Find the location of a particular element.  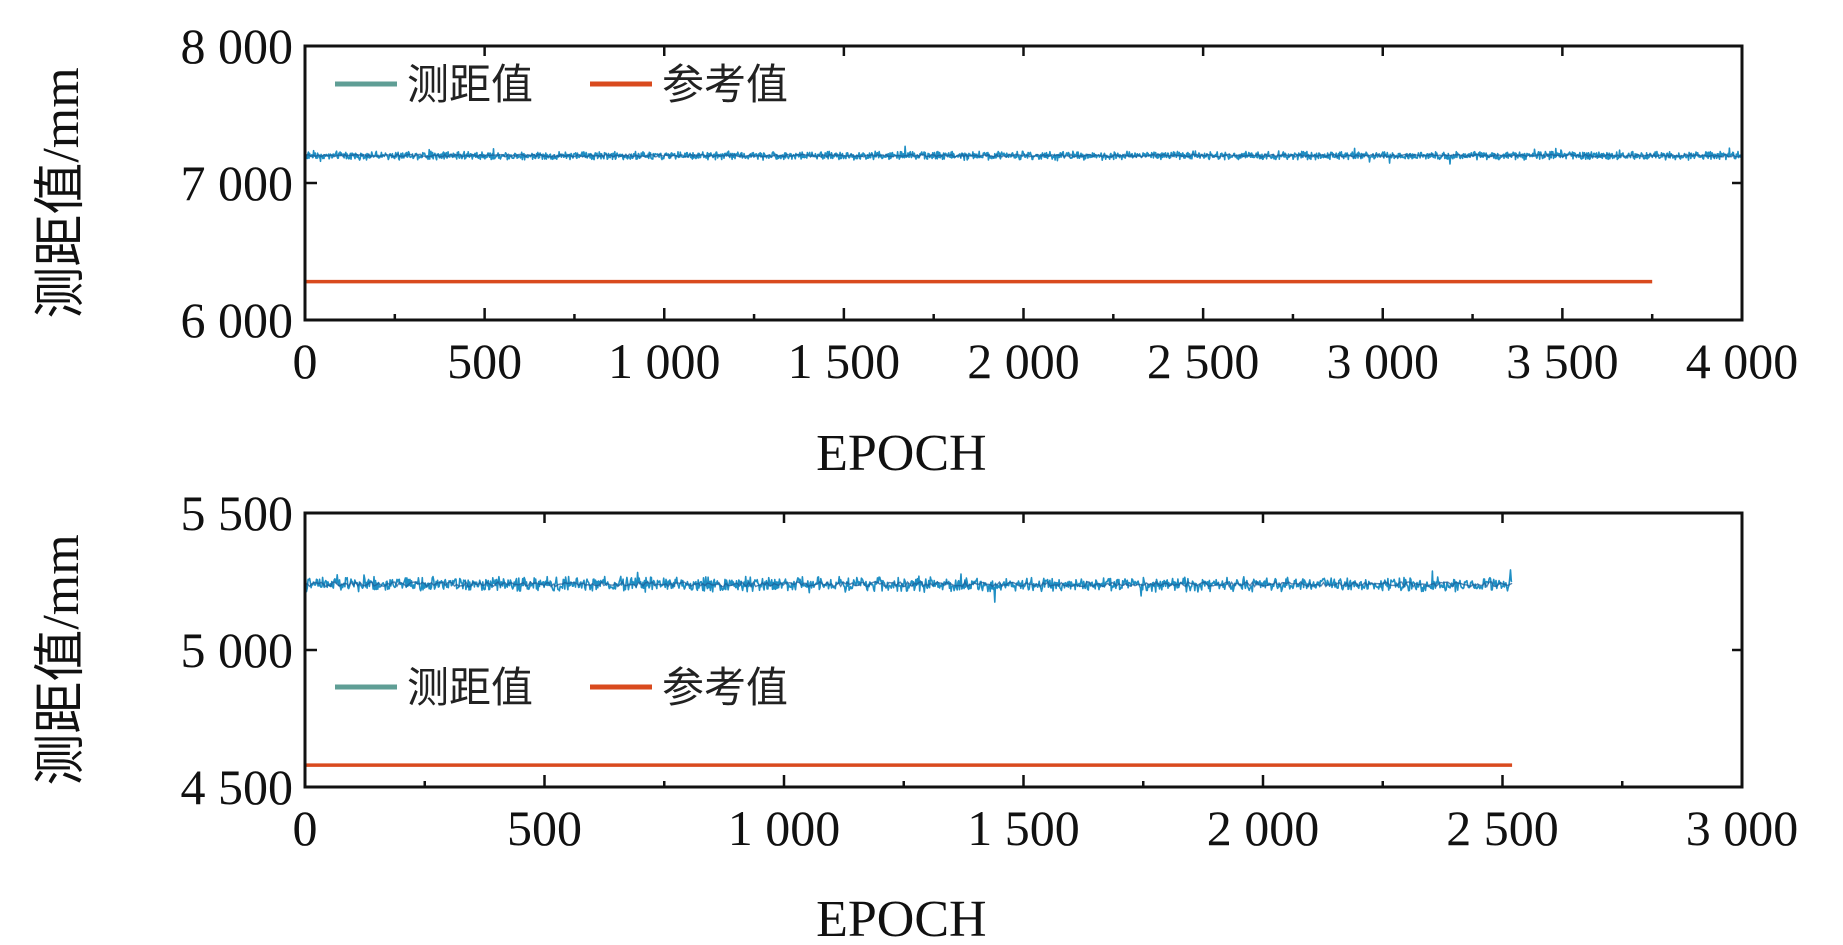

x-tick-label: 4 000 is located at coordinates (1742, 361).